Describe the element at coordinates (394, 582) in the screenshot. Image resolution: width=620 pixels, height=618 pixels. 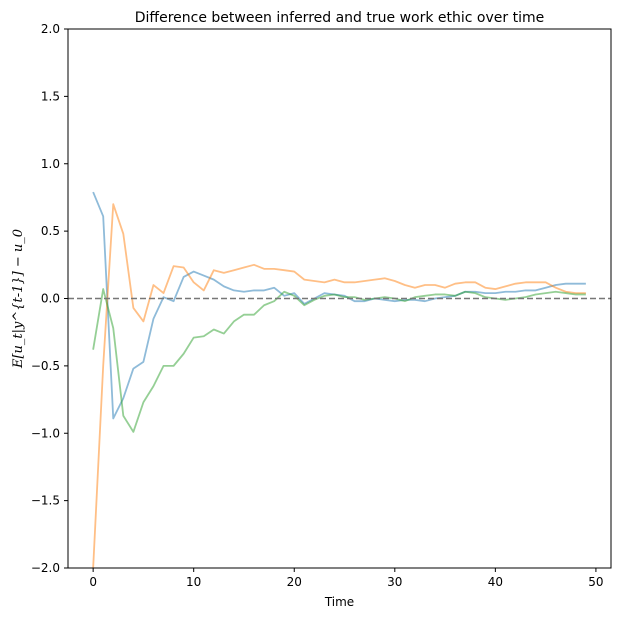
I see `x-tick-label: 30` at that location.